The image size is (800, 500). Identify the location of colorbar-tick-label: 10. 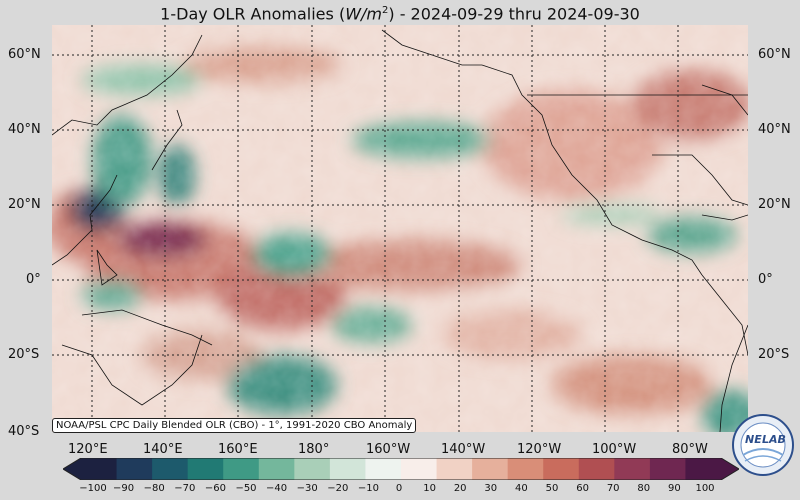
(429, 488).